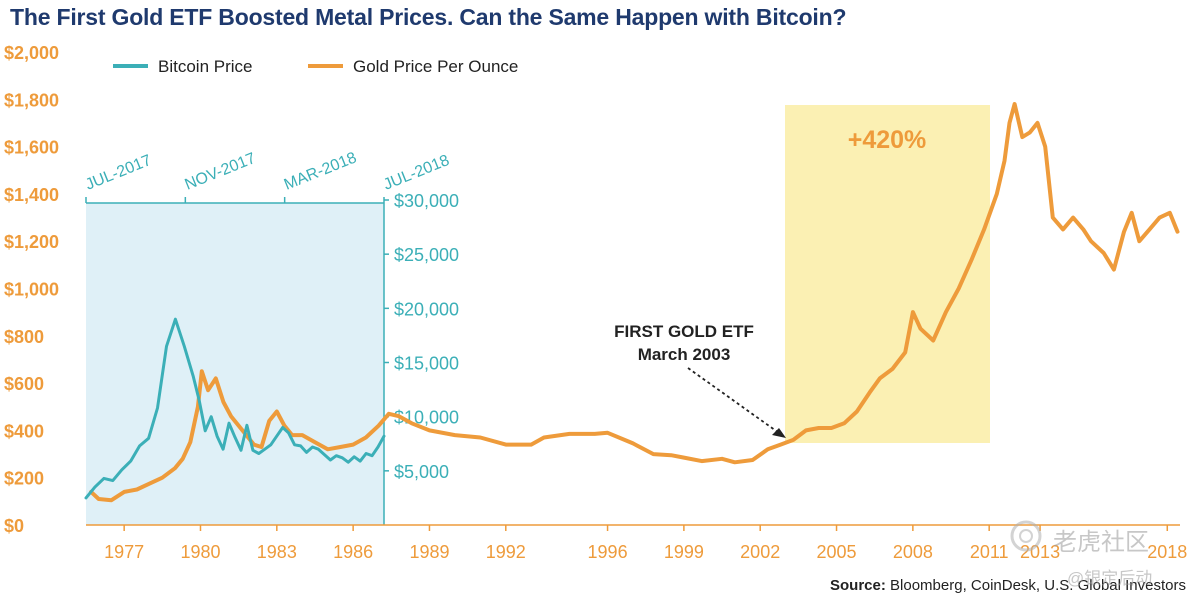 The height and width of the screenshot is (606, 1200). I want to click on bitcoin-axis-tick-label: $5,000, so click(421, 472).